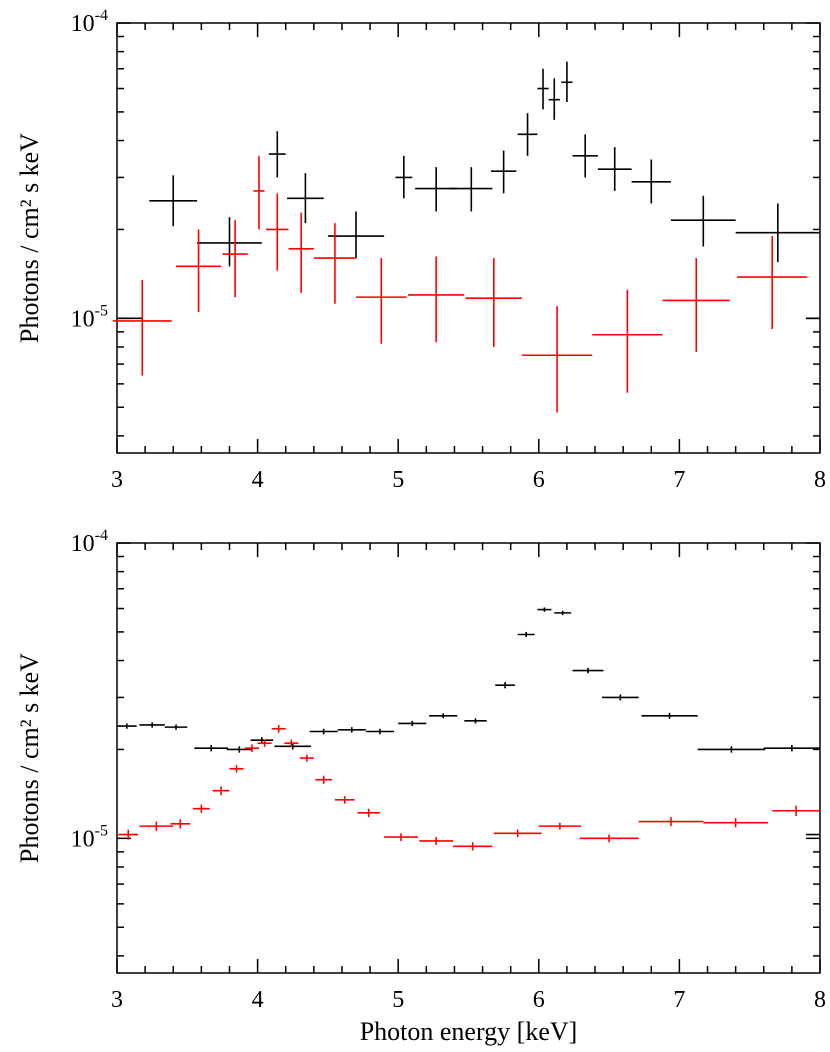 The width and height of the screenshot is (830, 1052). I want to click on x-tick-label: 8, so click(820, 480).